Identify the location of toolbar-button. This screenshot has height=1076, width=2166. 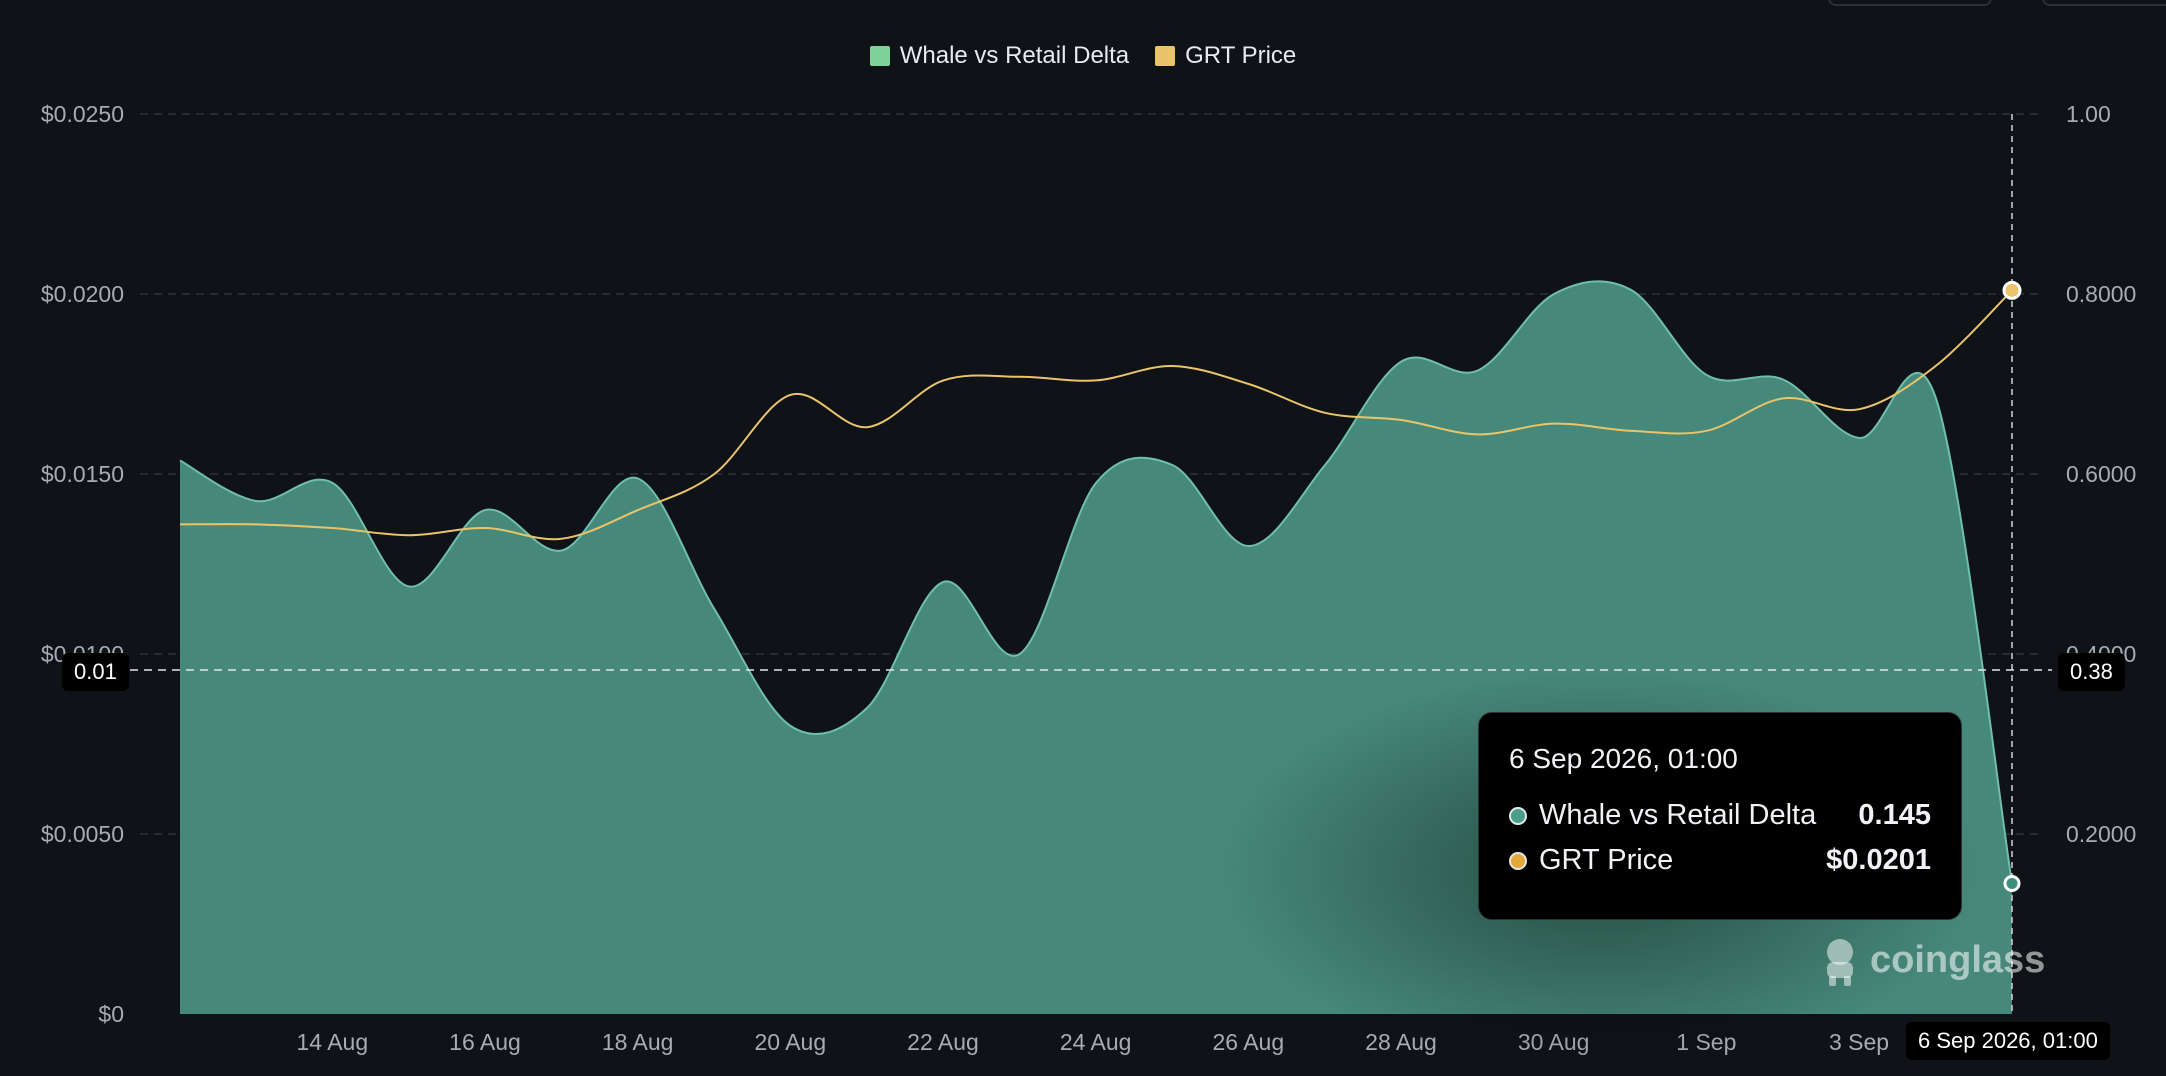
(2104, 3).